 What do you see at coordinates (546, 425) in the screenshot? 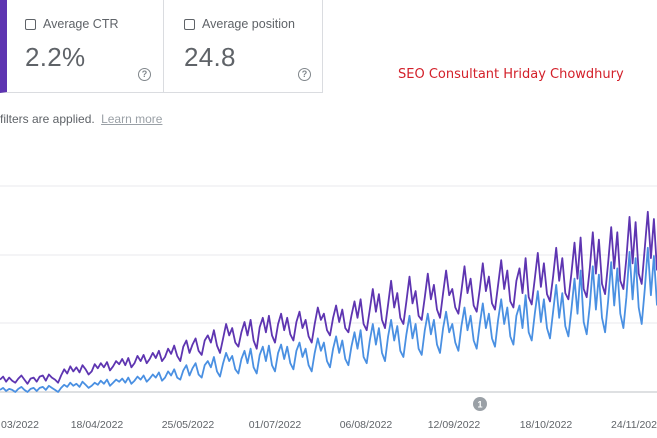
I see `x-tick-label: 18/10/2022` at bounding box center [546, 425].